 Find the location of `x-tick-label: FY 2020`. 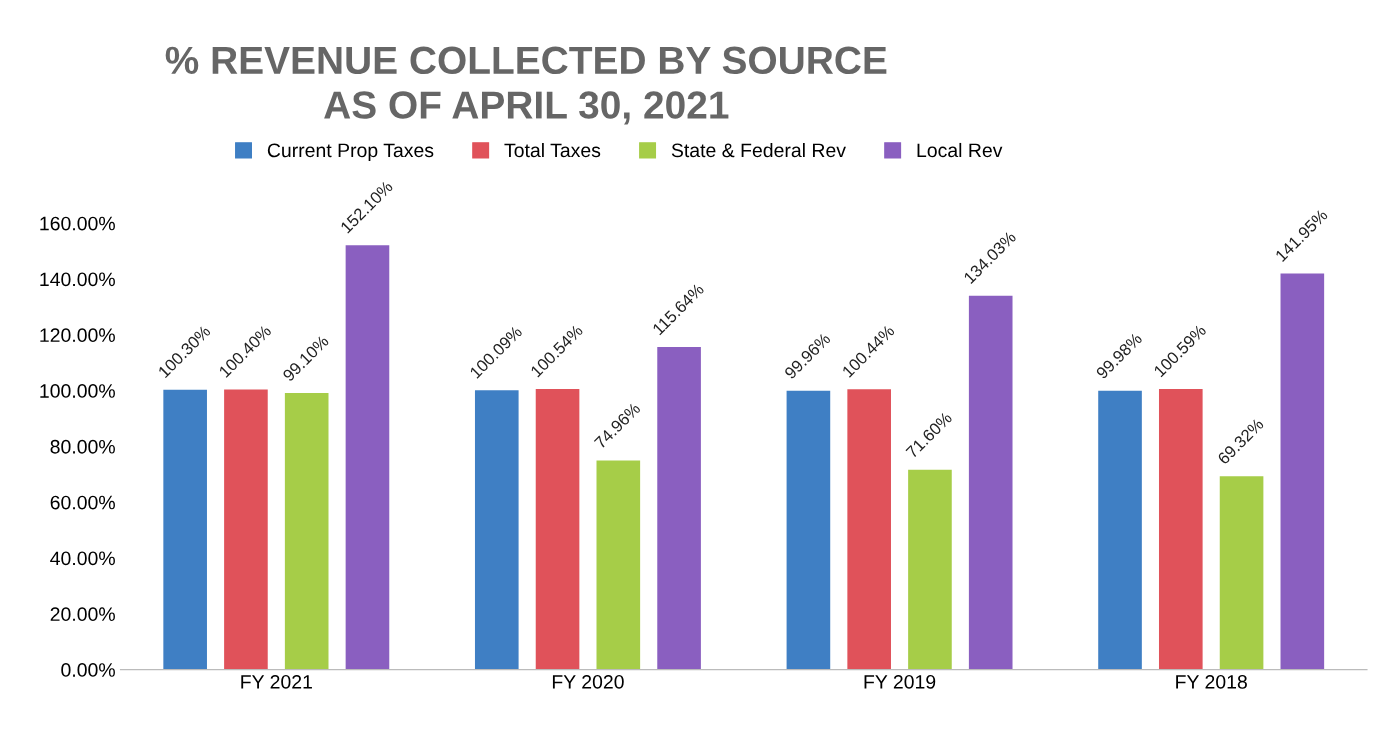

x-tick-label: FY 2020 is located at coordinates (588, 681).